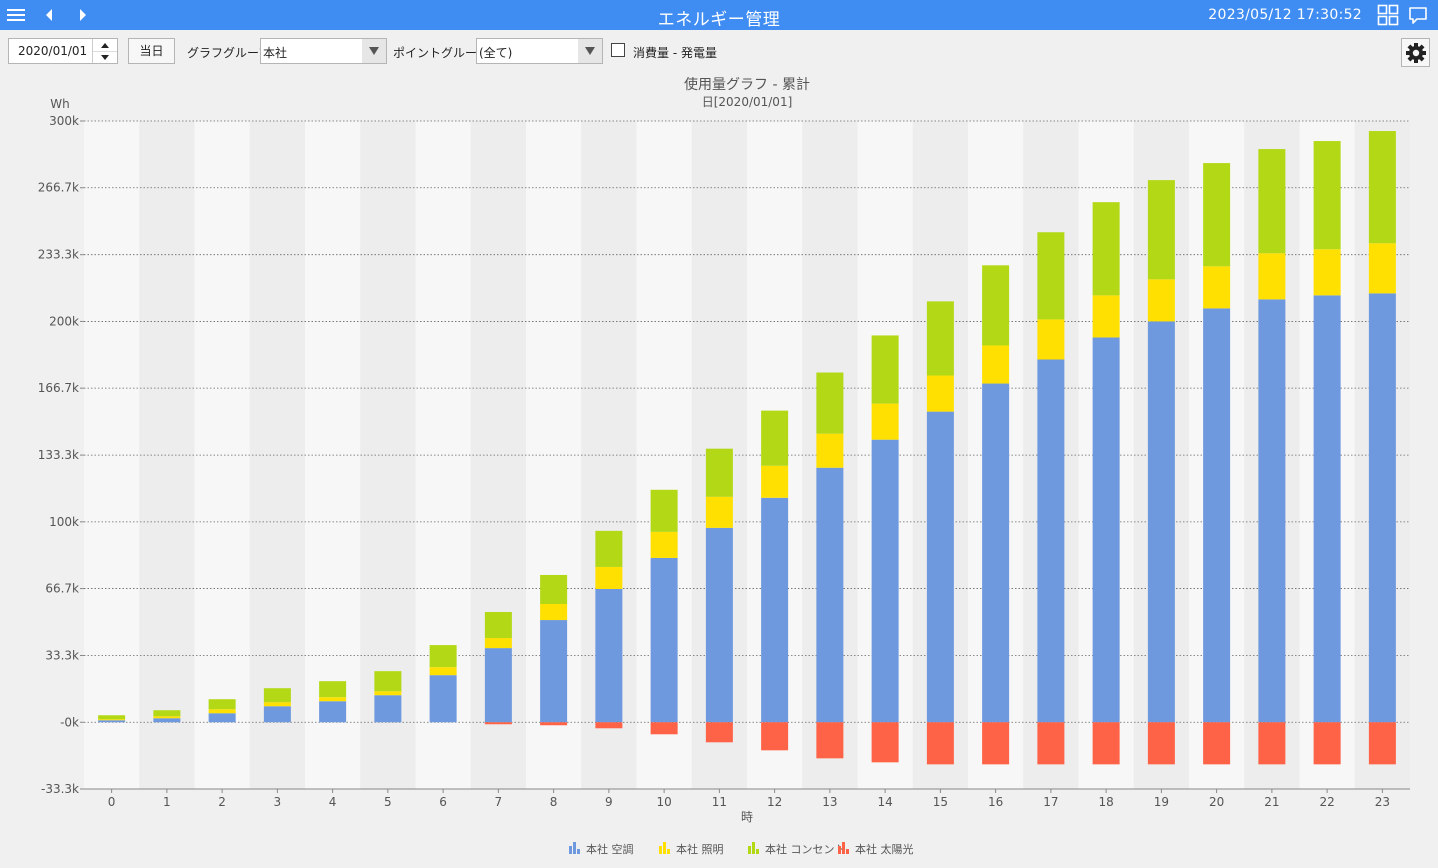 The image size is (1438, 868). Describe the element at coordinates (774, 802) in the screenshot. I see `x-tick-label: 12` at that location.